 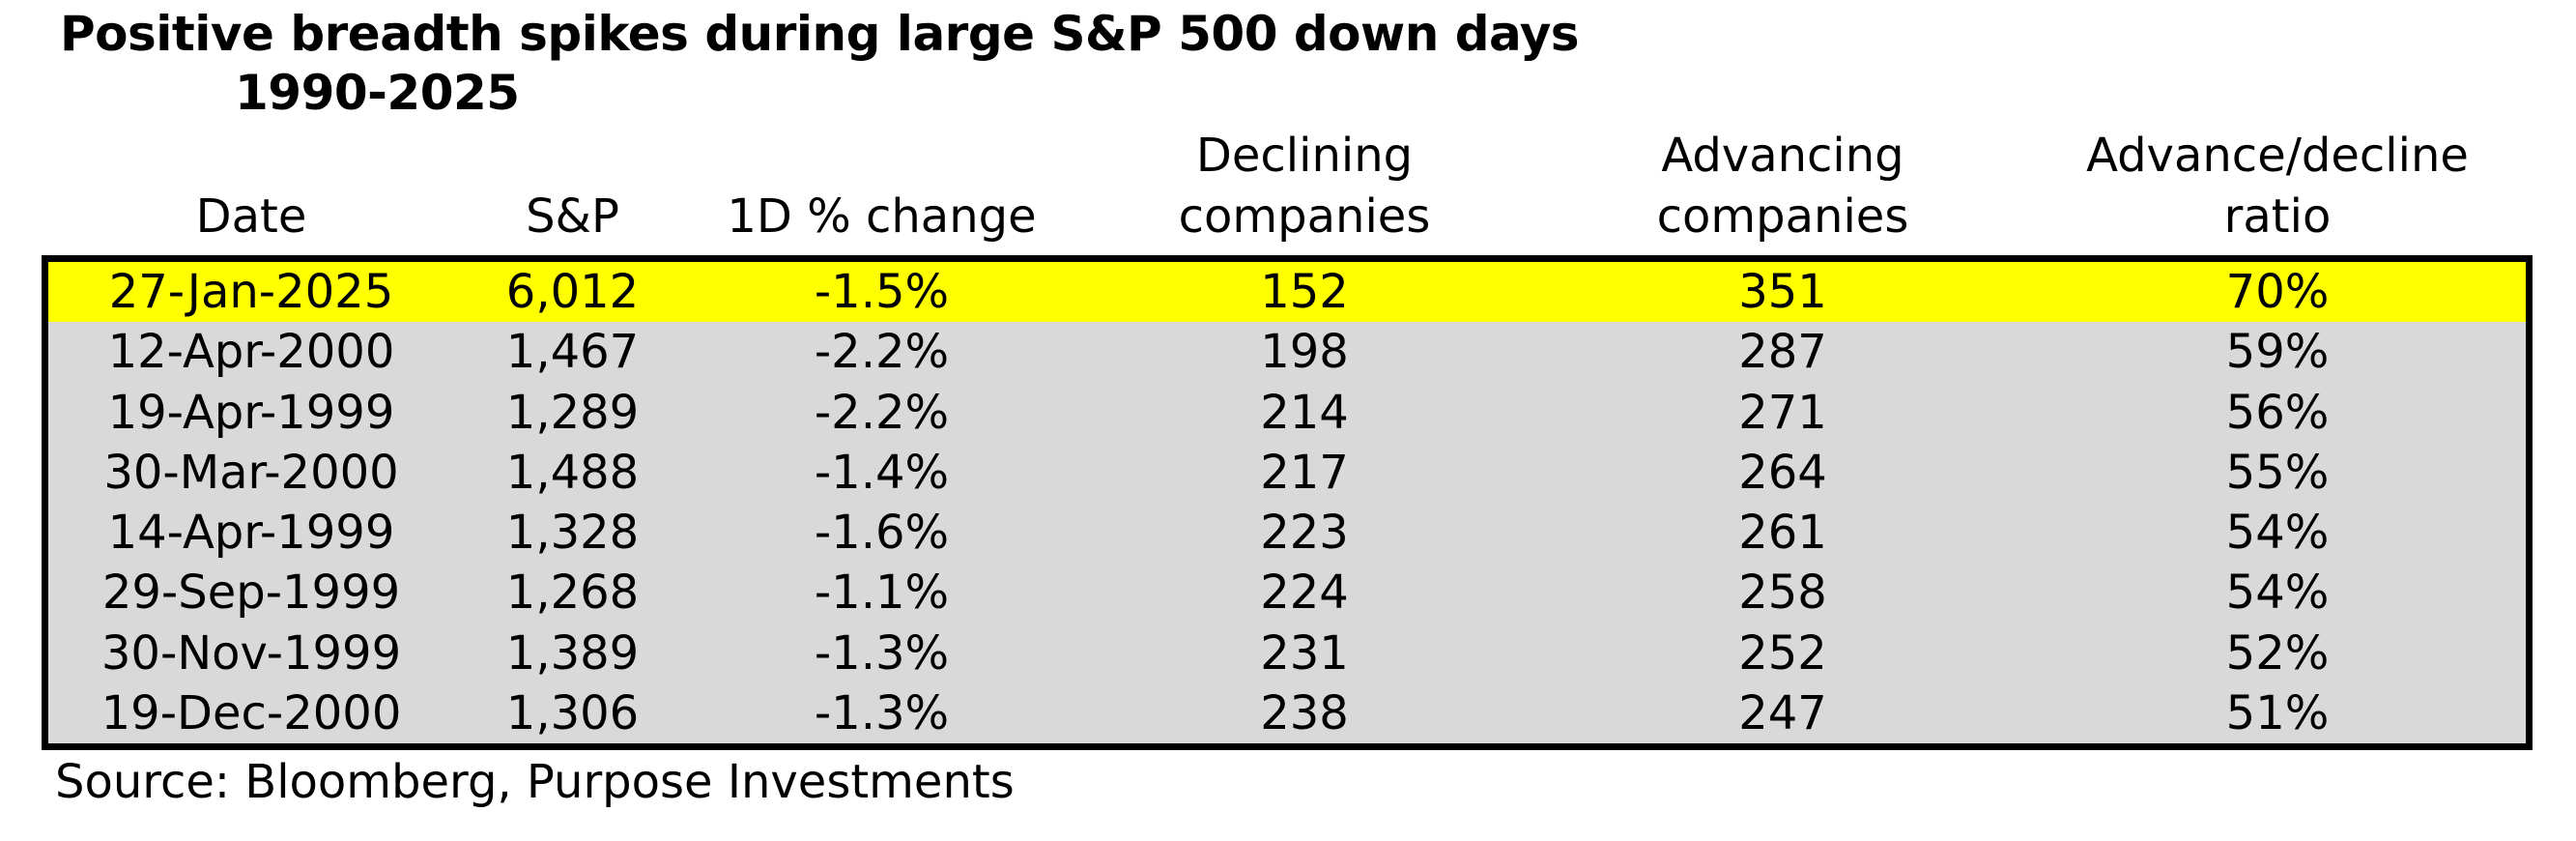 I want to click on table-cell: 59%, so click(x=2278, y=353).